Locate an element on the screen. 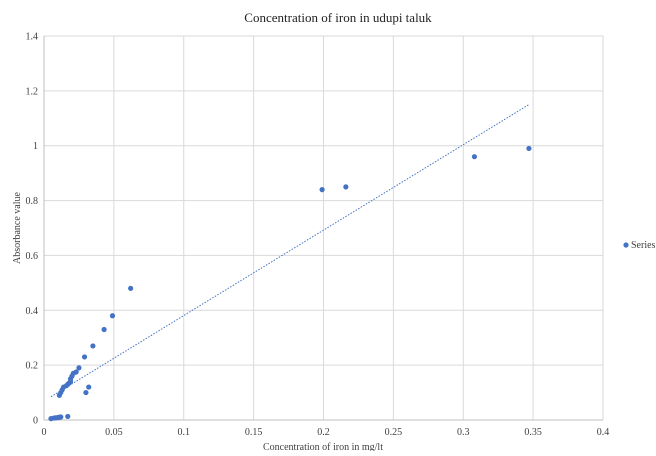  x-tick-label: 0.4 is located at coordinates (603, 432).